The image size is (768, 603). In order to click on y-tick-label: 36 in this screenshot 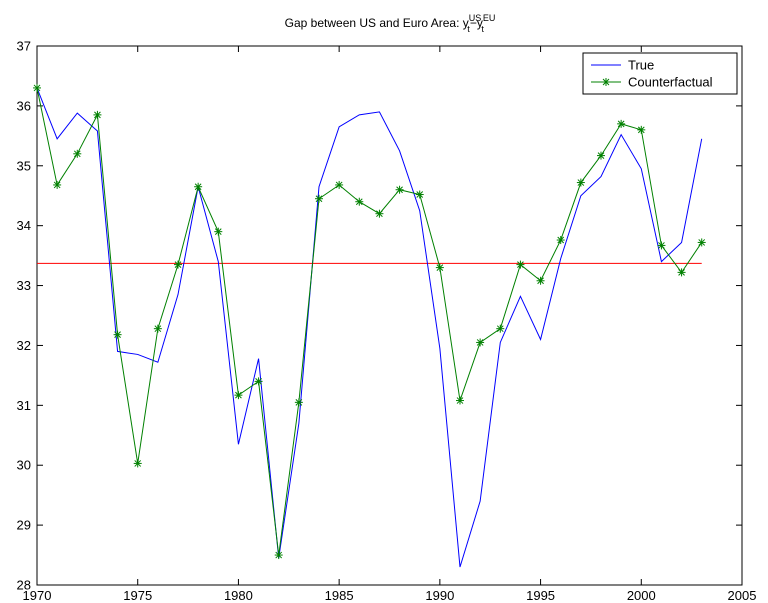, I will do `click(24, 105)`.